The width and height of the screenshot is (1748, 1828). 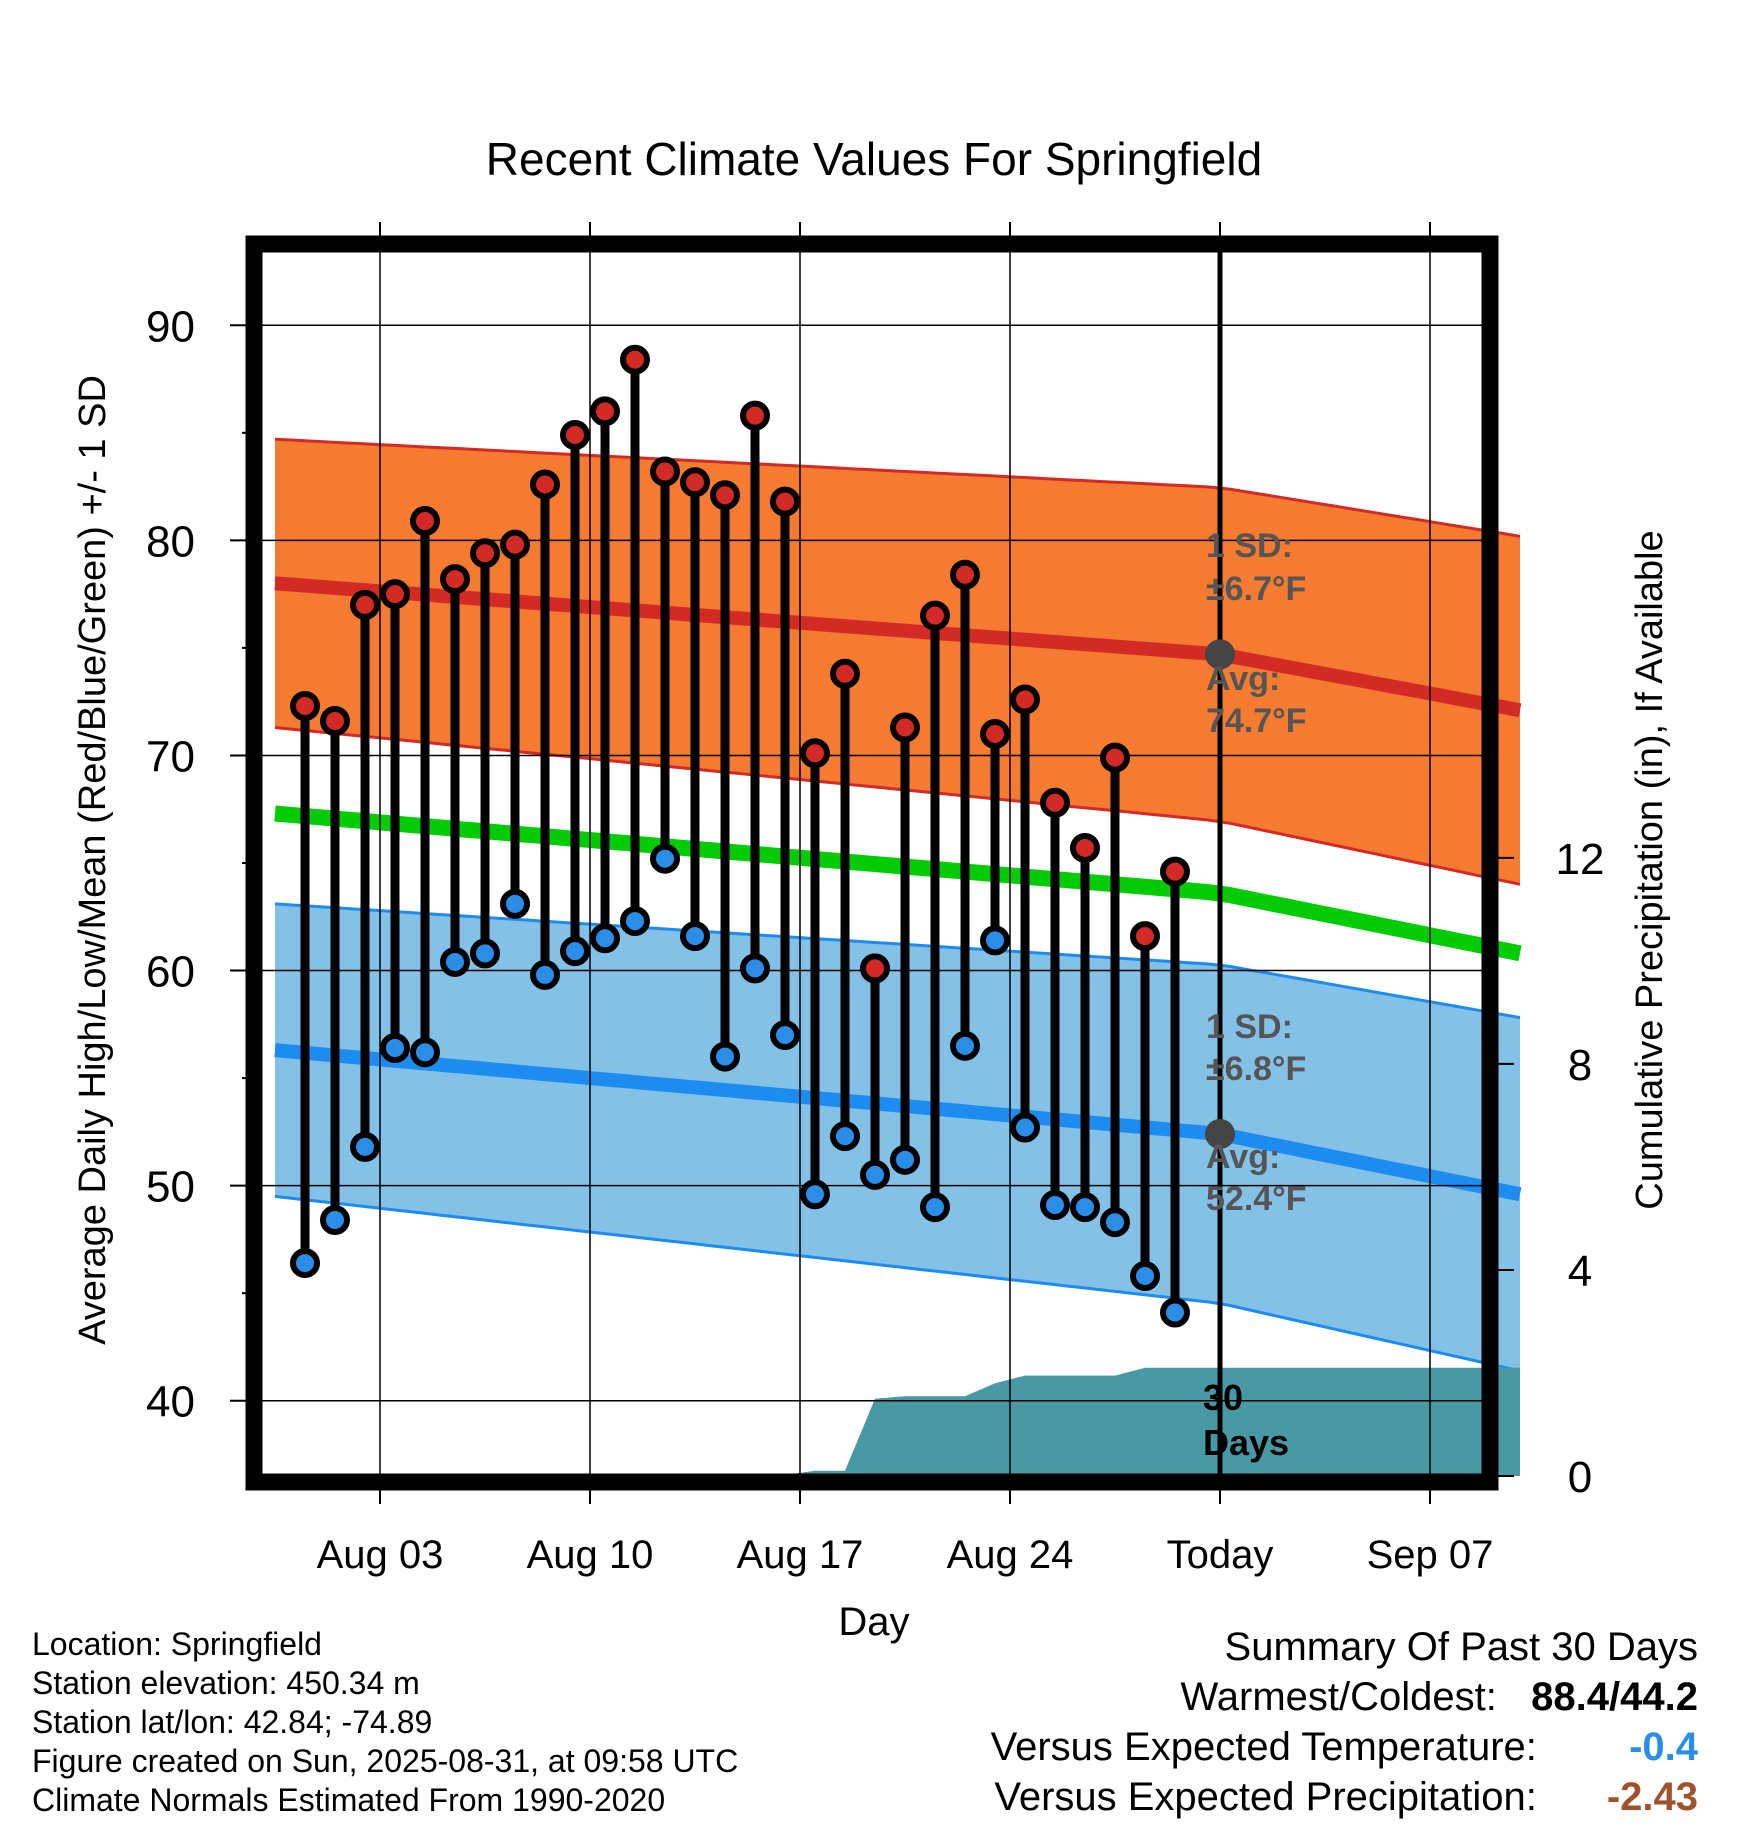 What do you see at coordinates (874, 159) in the screenshot?
I see `chart-title: Recent Climate Values For Springfield` at bounding box center [874, 159].